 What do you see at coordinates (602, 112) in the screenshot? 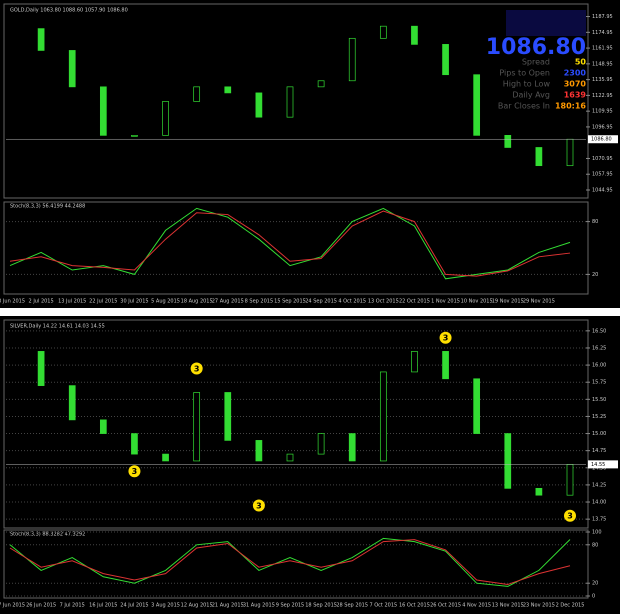
I see `y-tick-label: 1109.95` at bounding box center [602, 112].